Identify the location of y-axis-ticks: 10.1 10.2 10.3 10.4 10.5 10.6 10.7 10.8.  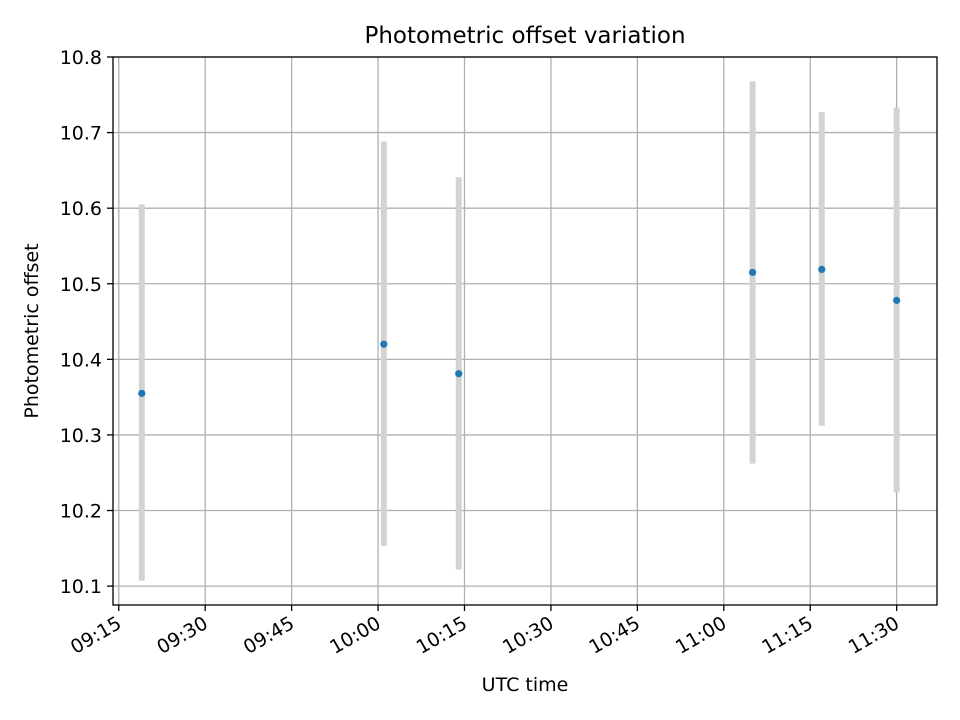
(86, 322).